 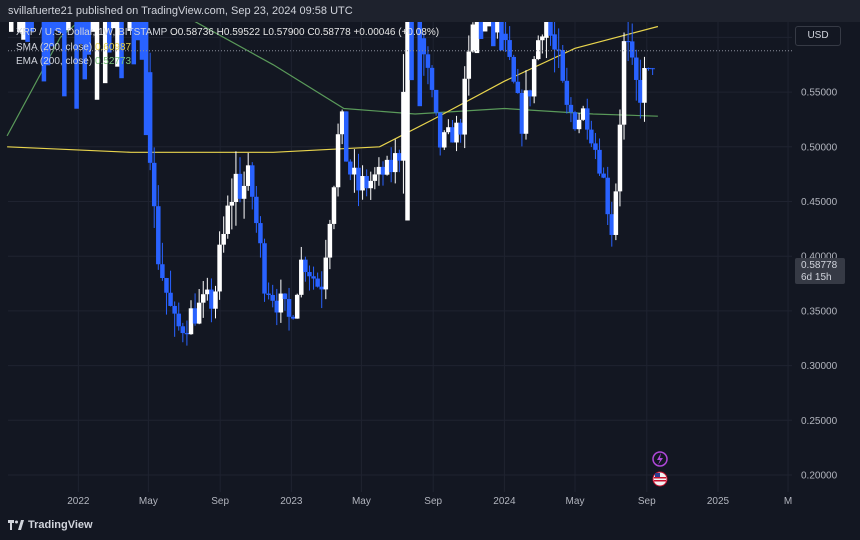 I want to click on high-value: H0.59522, so click(x=238, y=32).